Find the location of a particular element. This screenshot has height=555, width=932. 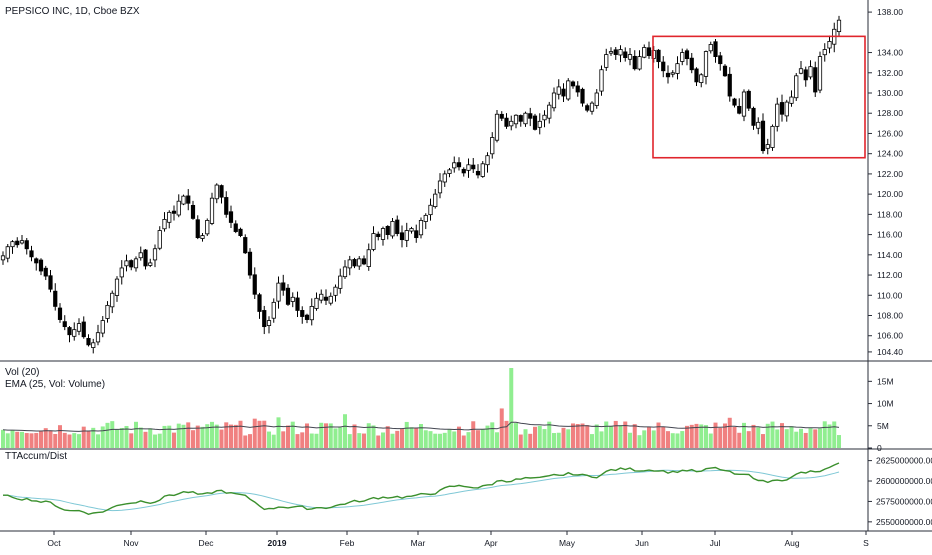

time-tick-label: 2019 is located at coordinates (277, 543).